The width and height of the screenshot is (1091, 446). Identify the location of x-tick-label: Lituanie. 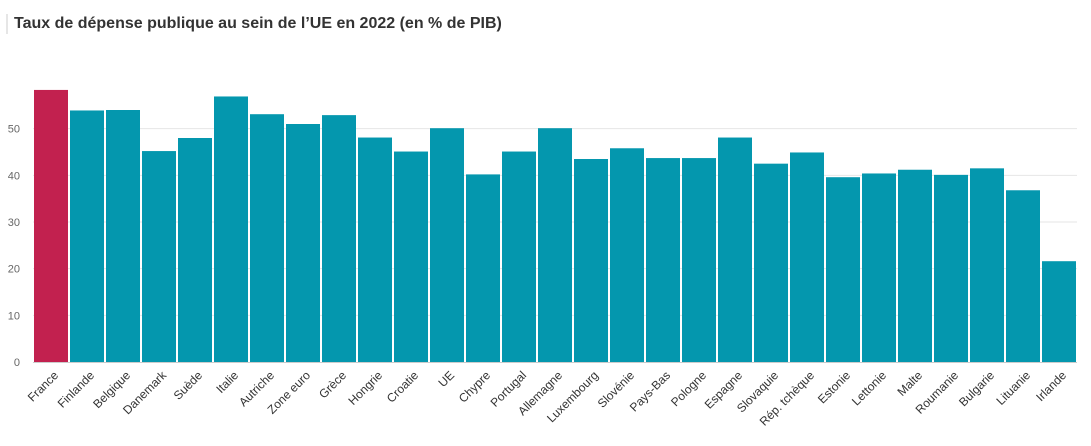
(1013, 388).